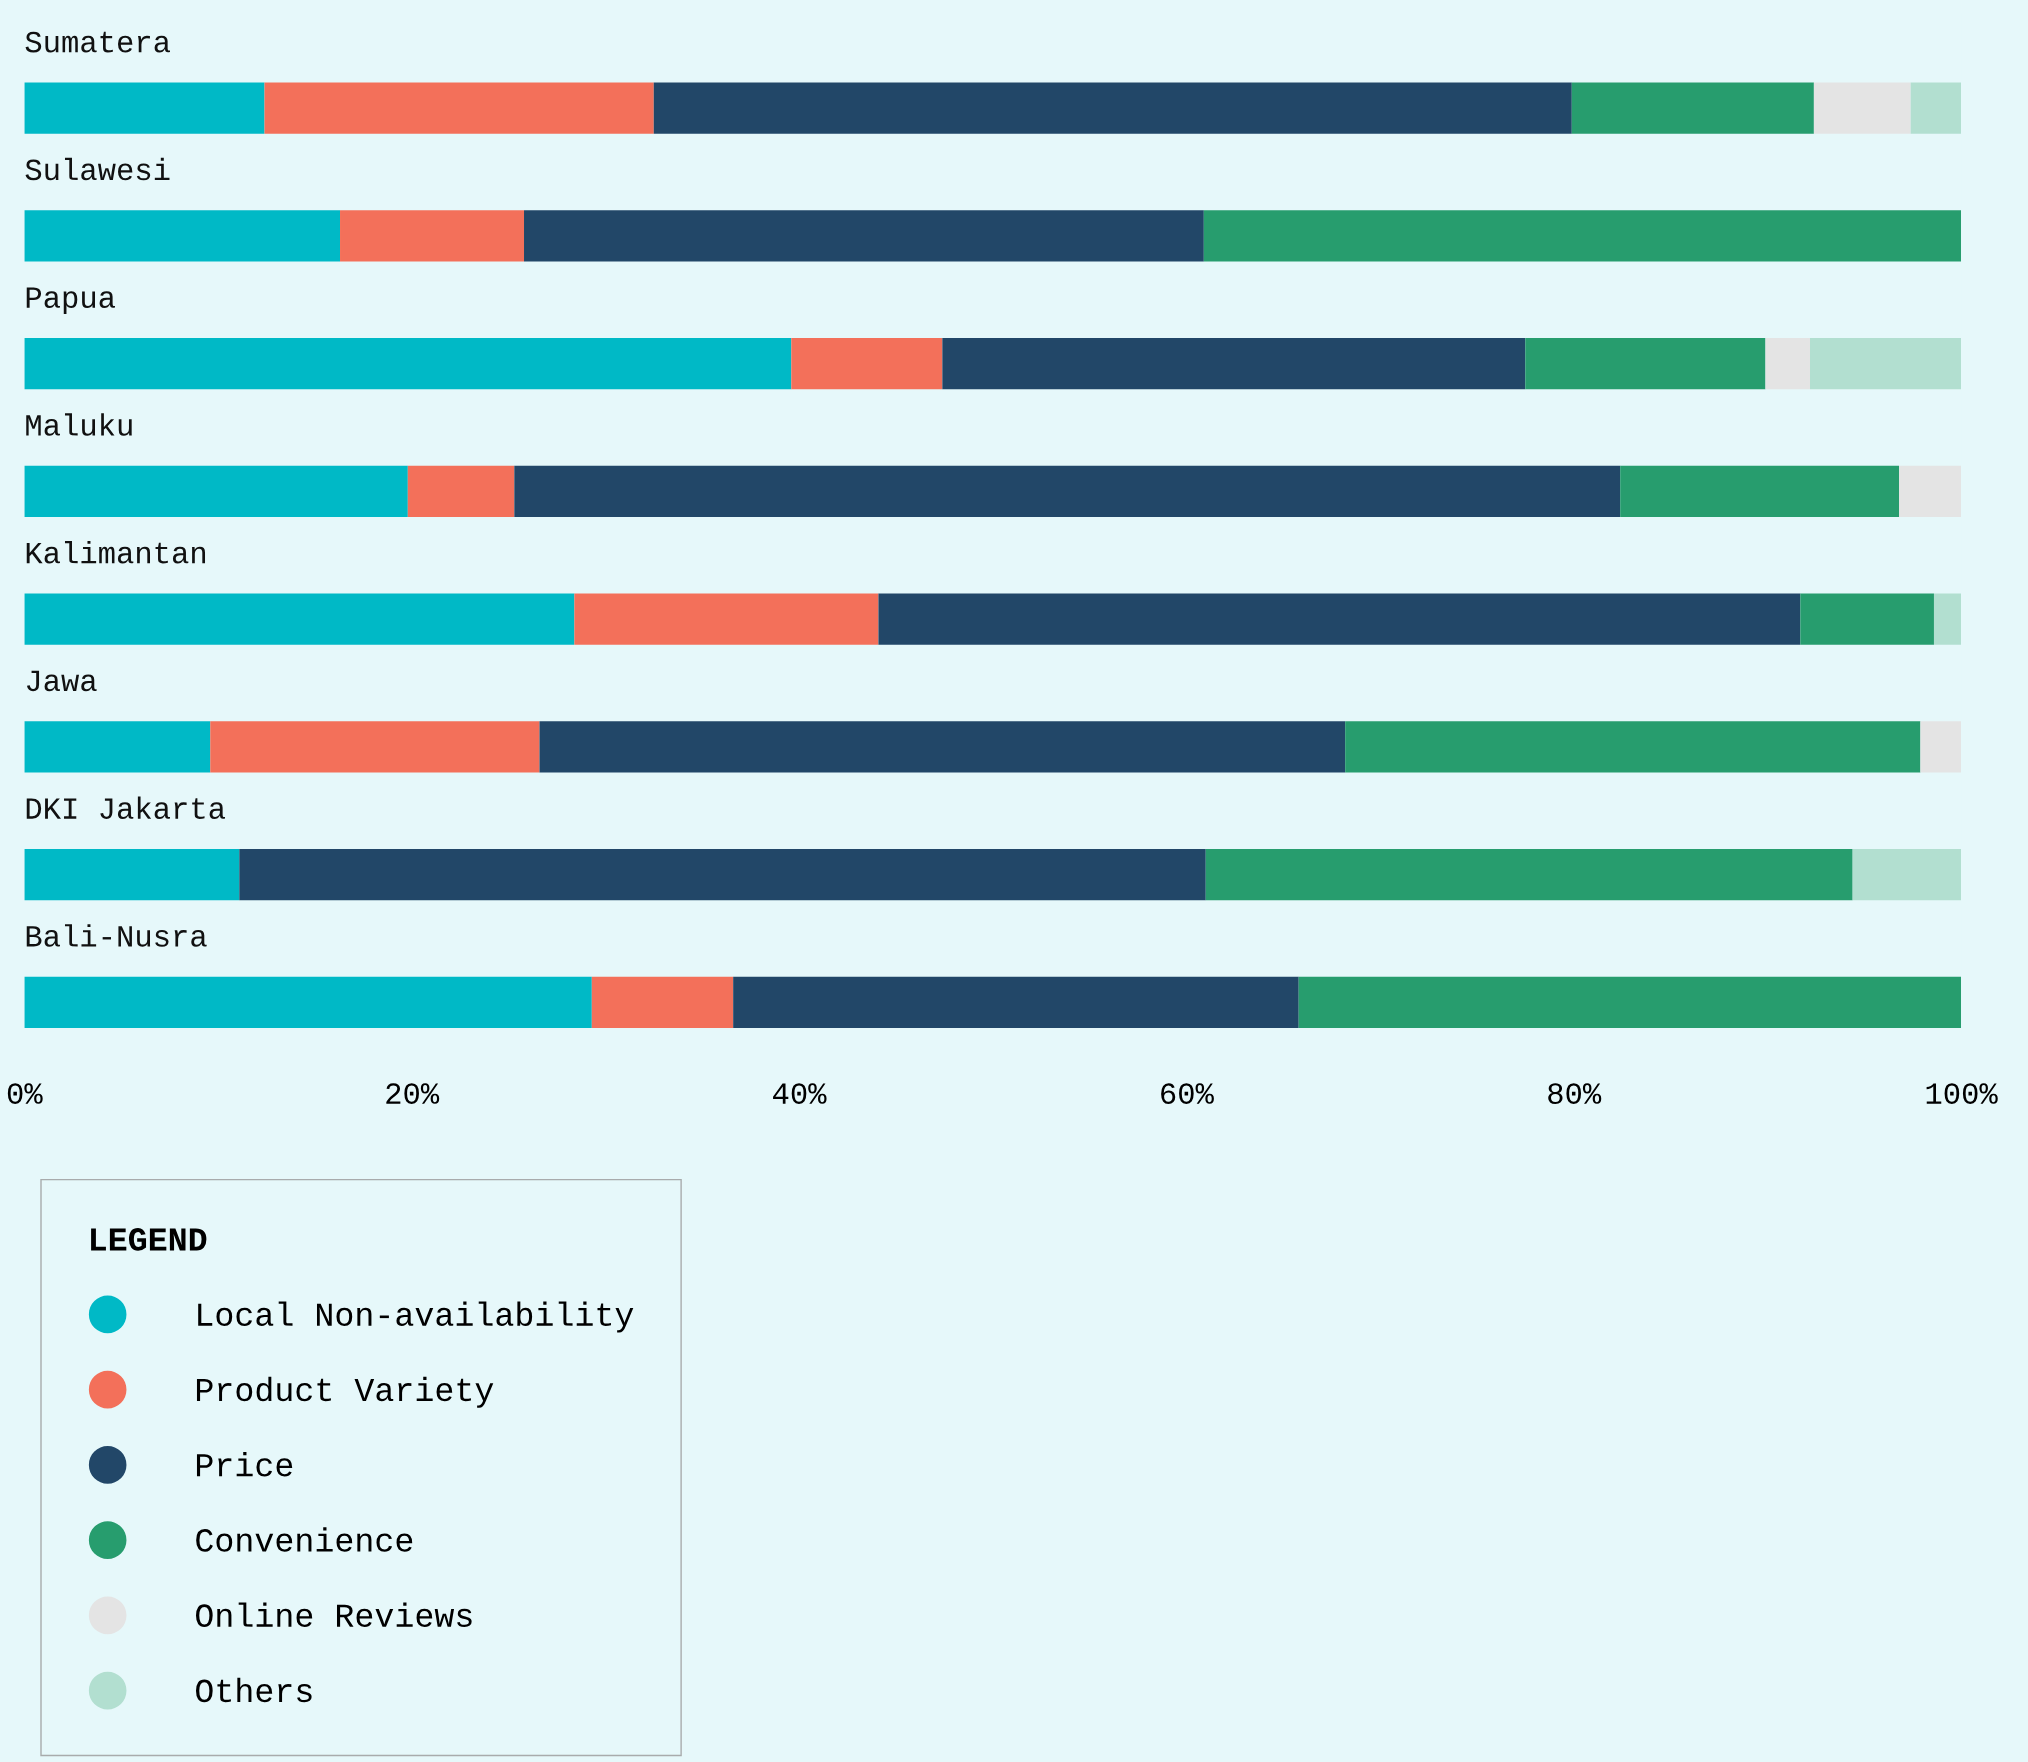  I want to click on legend-label: Online Reviews, so click(334, 1614).